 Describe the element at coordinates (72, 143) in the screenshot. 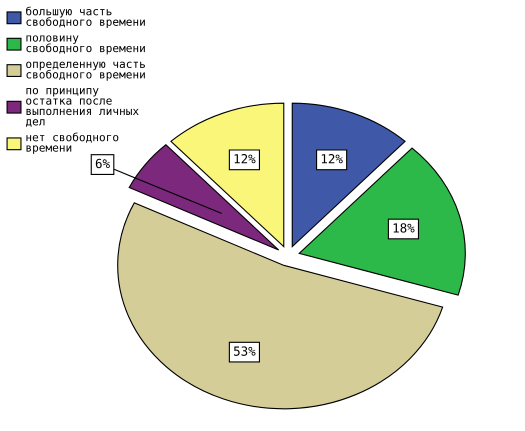

I see `legend-label: нет свободного времени` at that location.